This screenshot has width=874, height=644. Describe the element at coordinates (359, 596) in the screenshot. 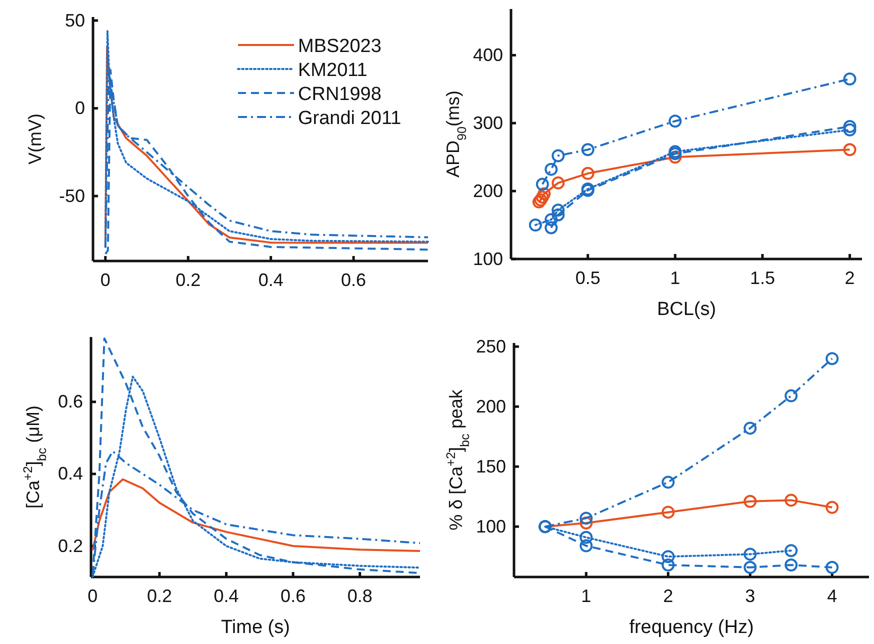

I see `x-tick-label: 0.8` at that location.